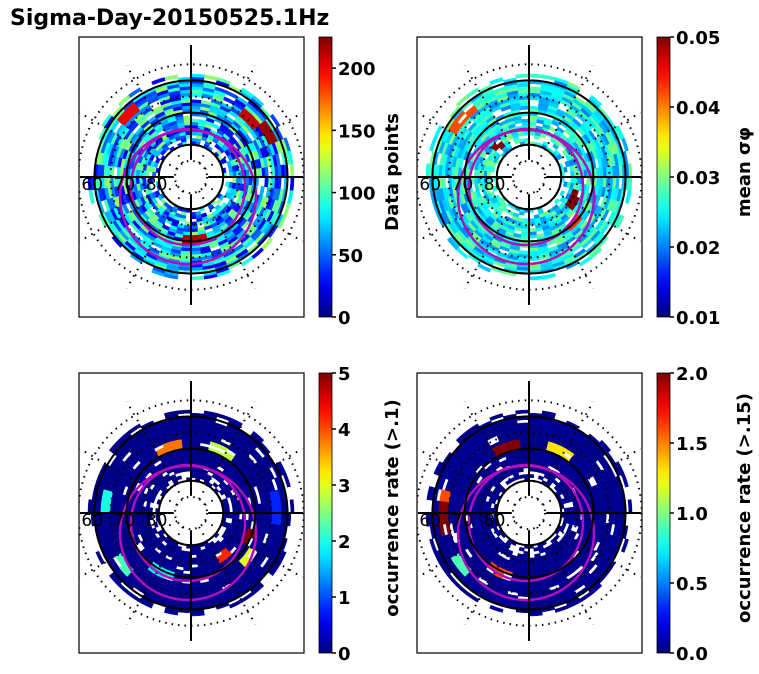  What do you see at coordinates (698, 178) in the screenshot?
I see `colorbar-tick-label: 0.03` at bounding box center [698, 178].